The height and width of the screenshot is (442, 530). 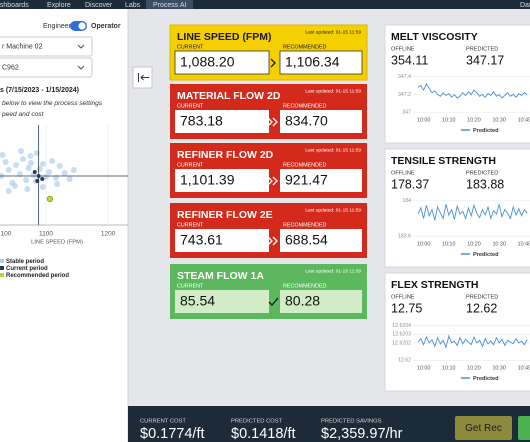 What do you see at coordinates (172, 434) in the screenshot?
I see `footer-value: $0.1774/ft` at bounding box center [172, 434].